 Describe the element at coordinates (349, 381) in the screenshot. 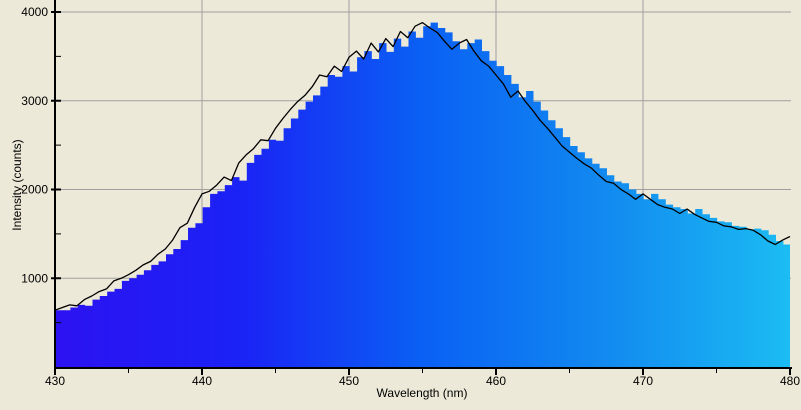

I see `x-tick-label: 450` at that location.